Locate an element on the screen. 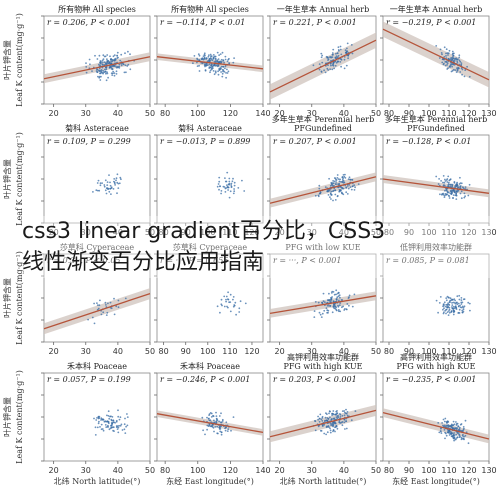  panel-title: 多年生草本 Perennial herb is located at coordinates (436, 119).